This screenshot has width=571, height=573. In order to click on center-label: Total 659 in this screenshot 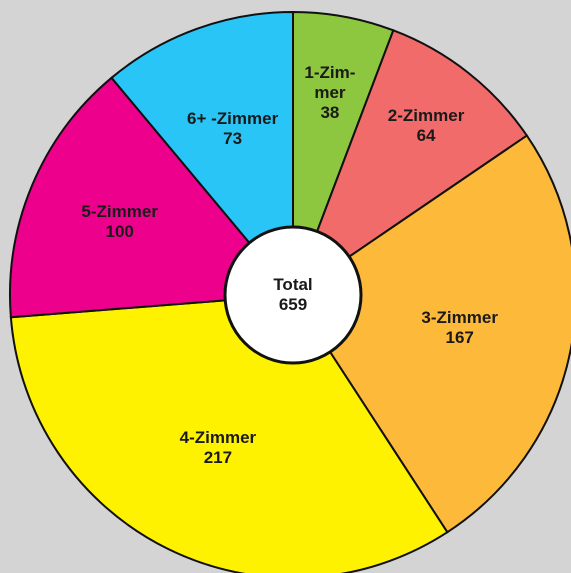, I will do `click(293, 295)`.